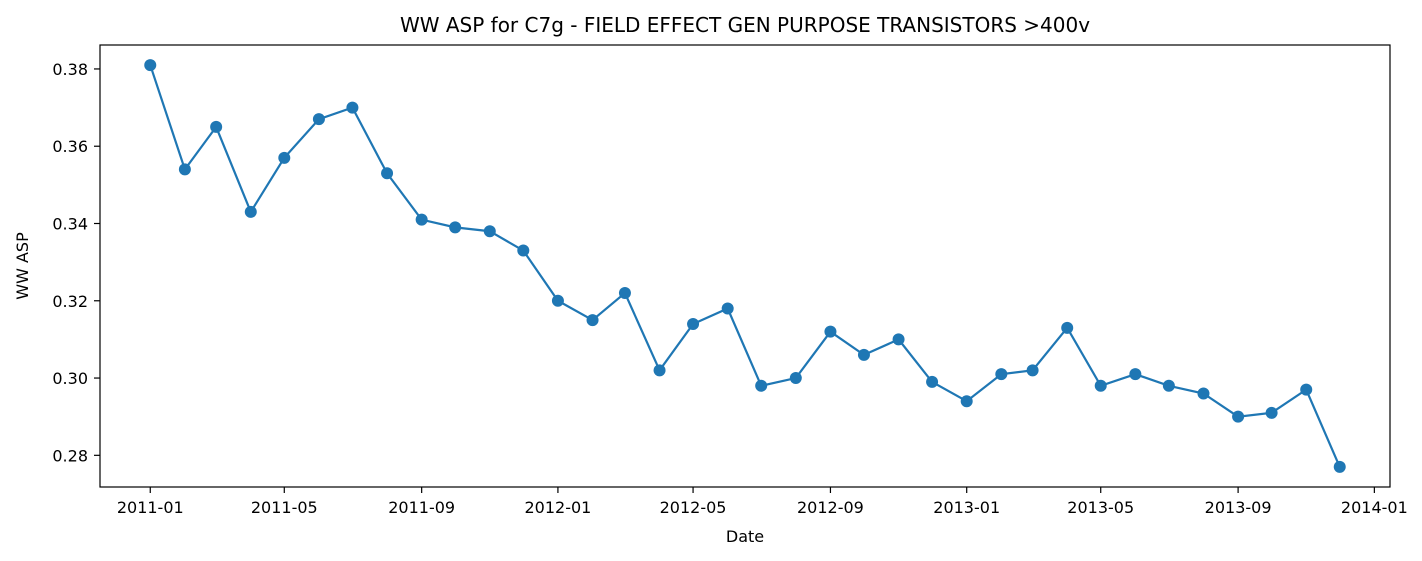 This screenshot has width=1422, height=561. I want to click on x-tick-label: 2011-09, so click(421, 507).